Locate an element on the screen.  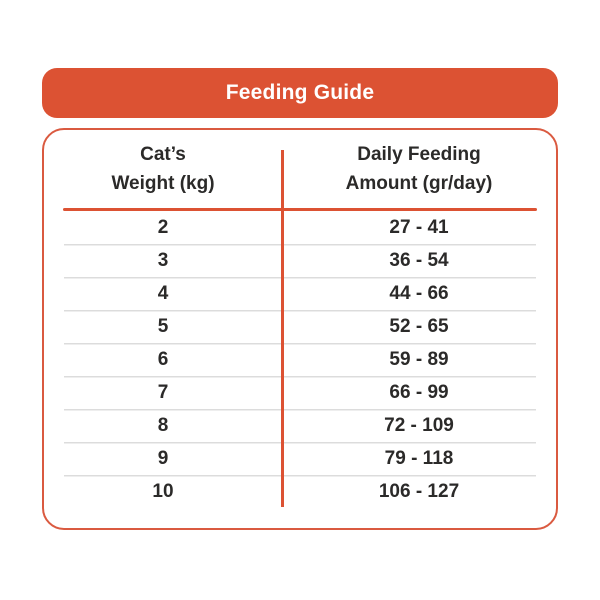
column-divider is located at coordinates (282, 328).